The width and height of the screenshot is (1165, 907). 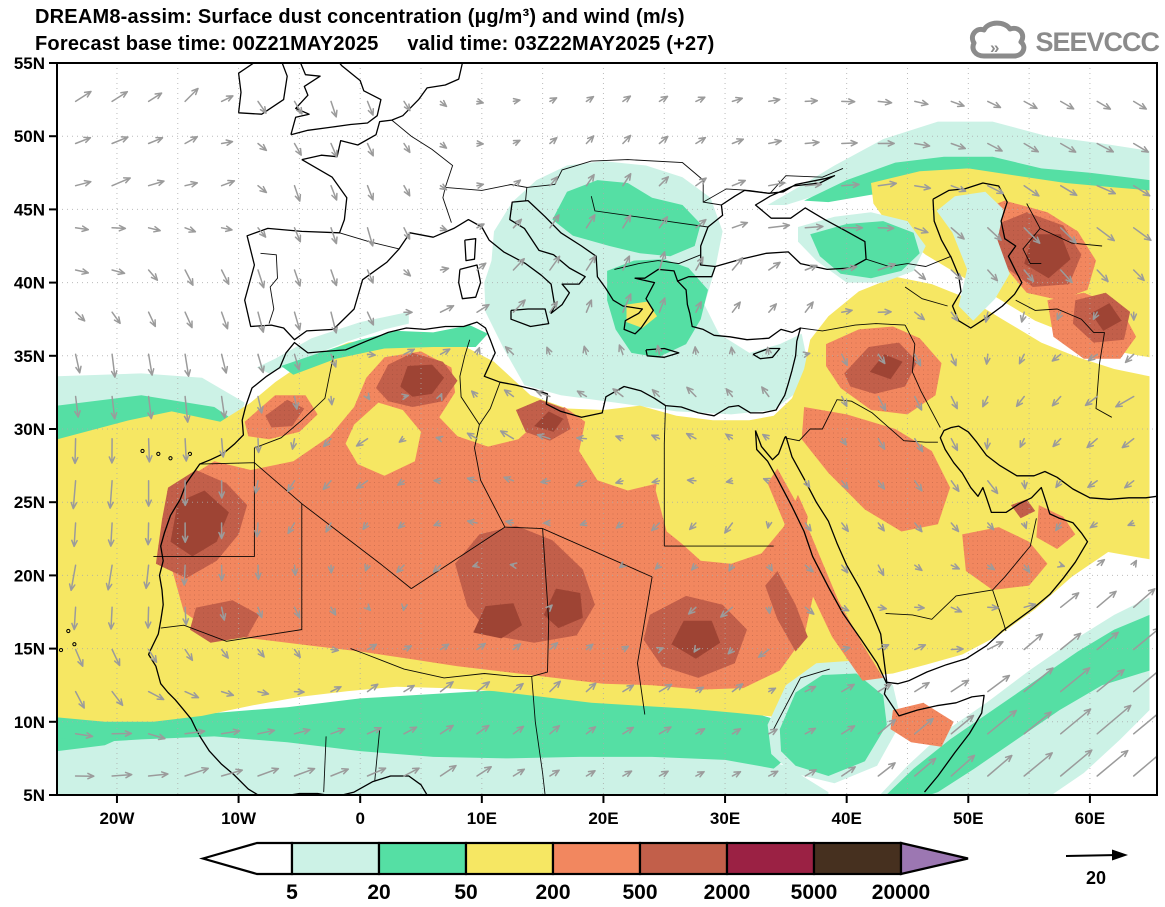 What do you see at coordinates (1005, 558) in the screenshot?
I see `dust-region-rub-al-khali-orange-stipple` at bounding box center [1005, 558].